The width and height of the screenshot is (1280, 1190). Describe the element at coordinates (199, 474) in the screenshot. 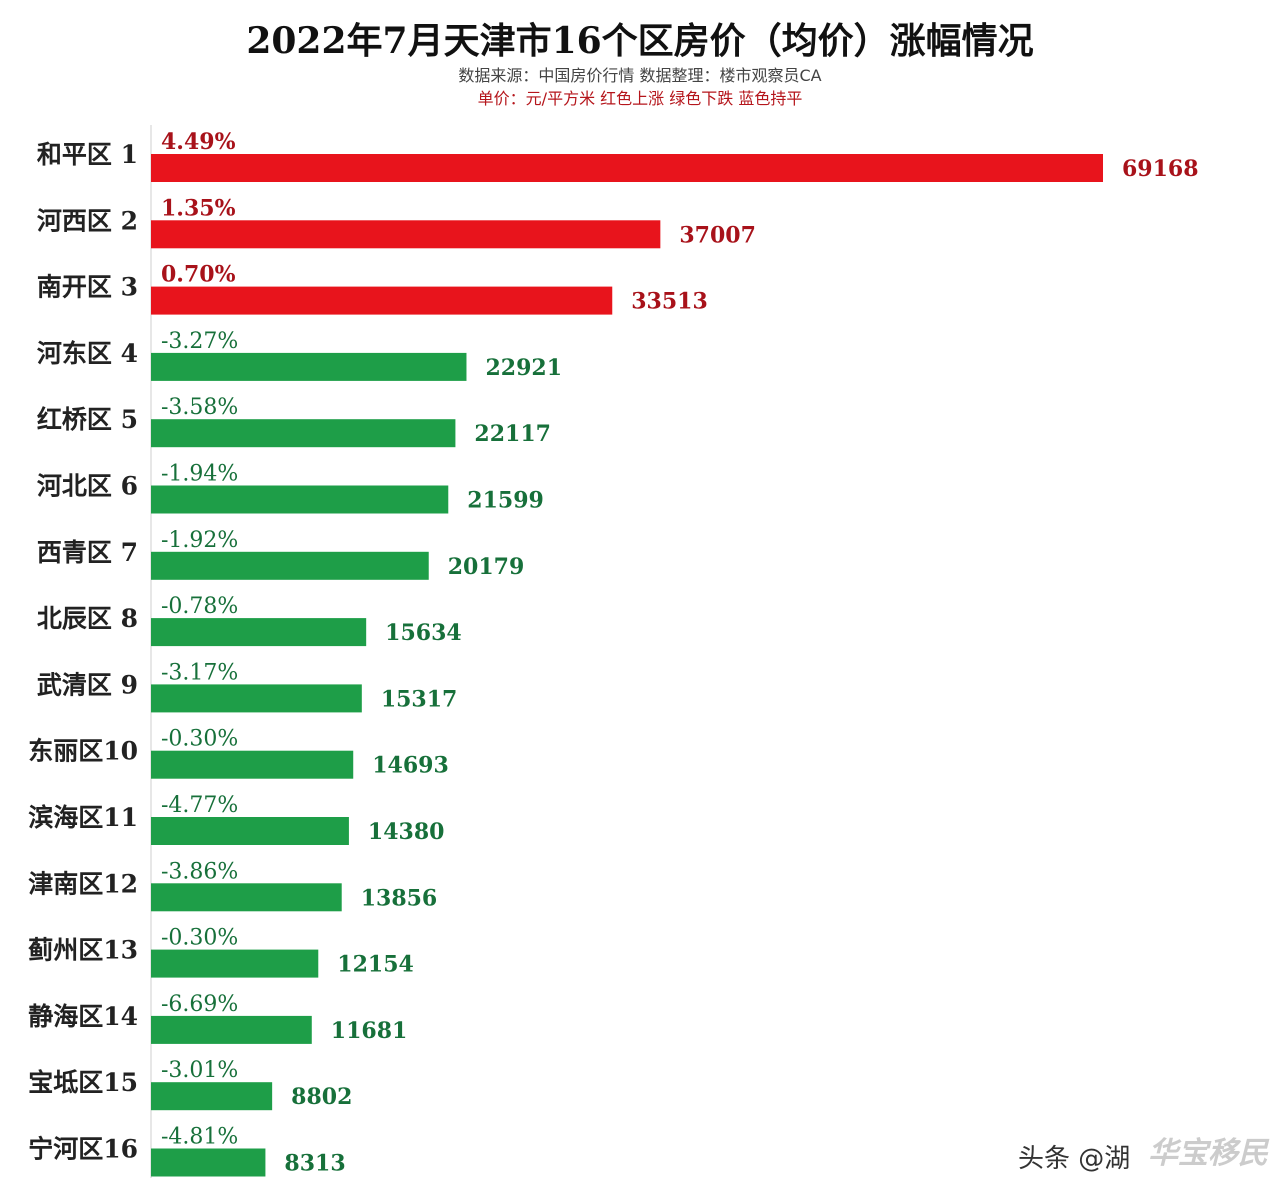

I see `change-label: -1.94%` at that location.